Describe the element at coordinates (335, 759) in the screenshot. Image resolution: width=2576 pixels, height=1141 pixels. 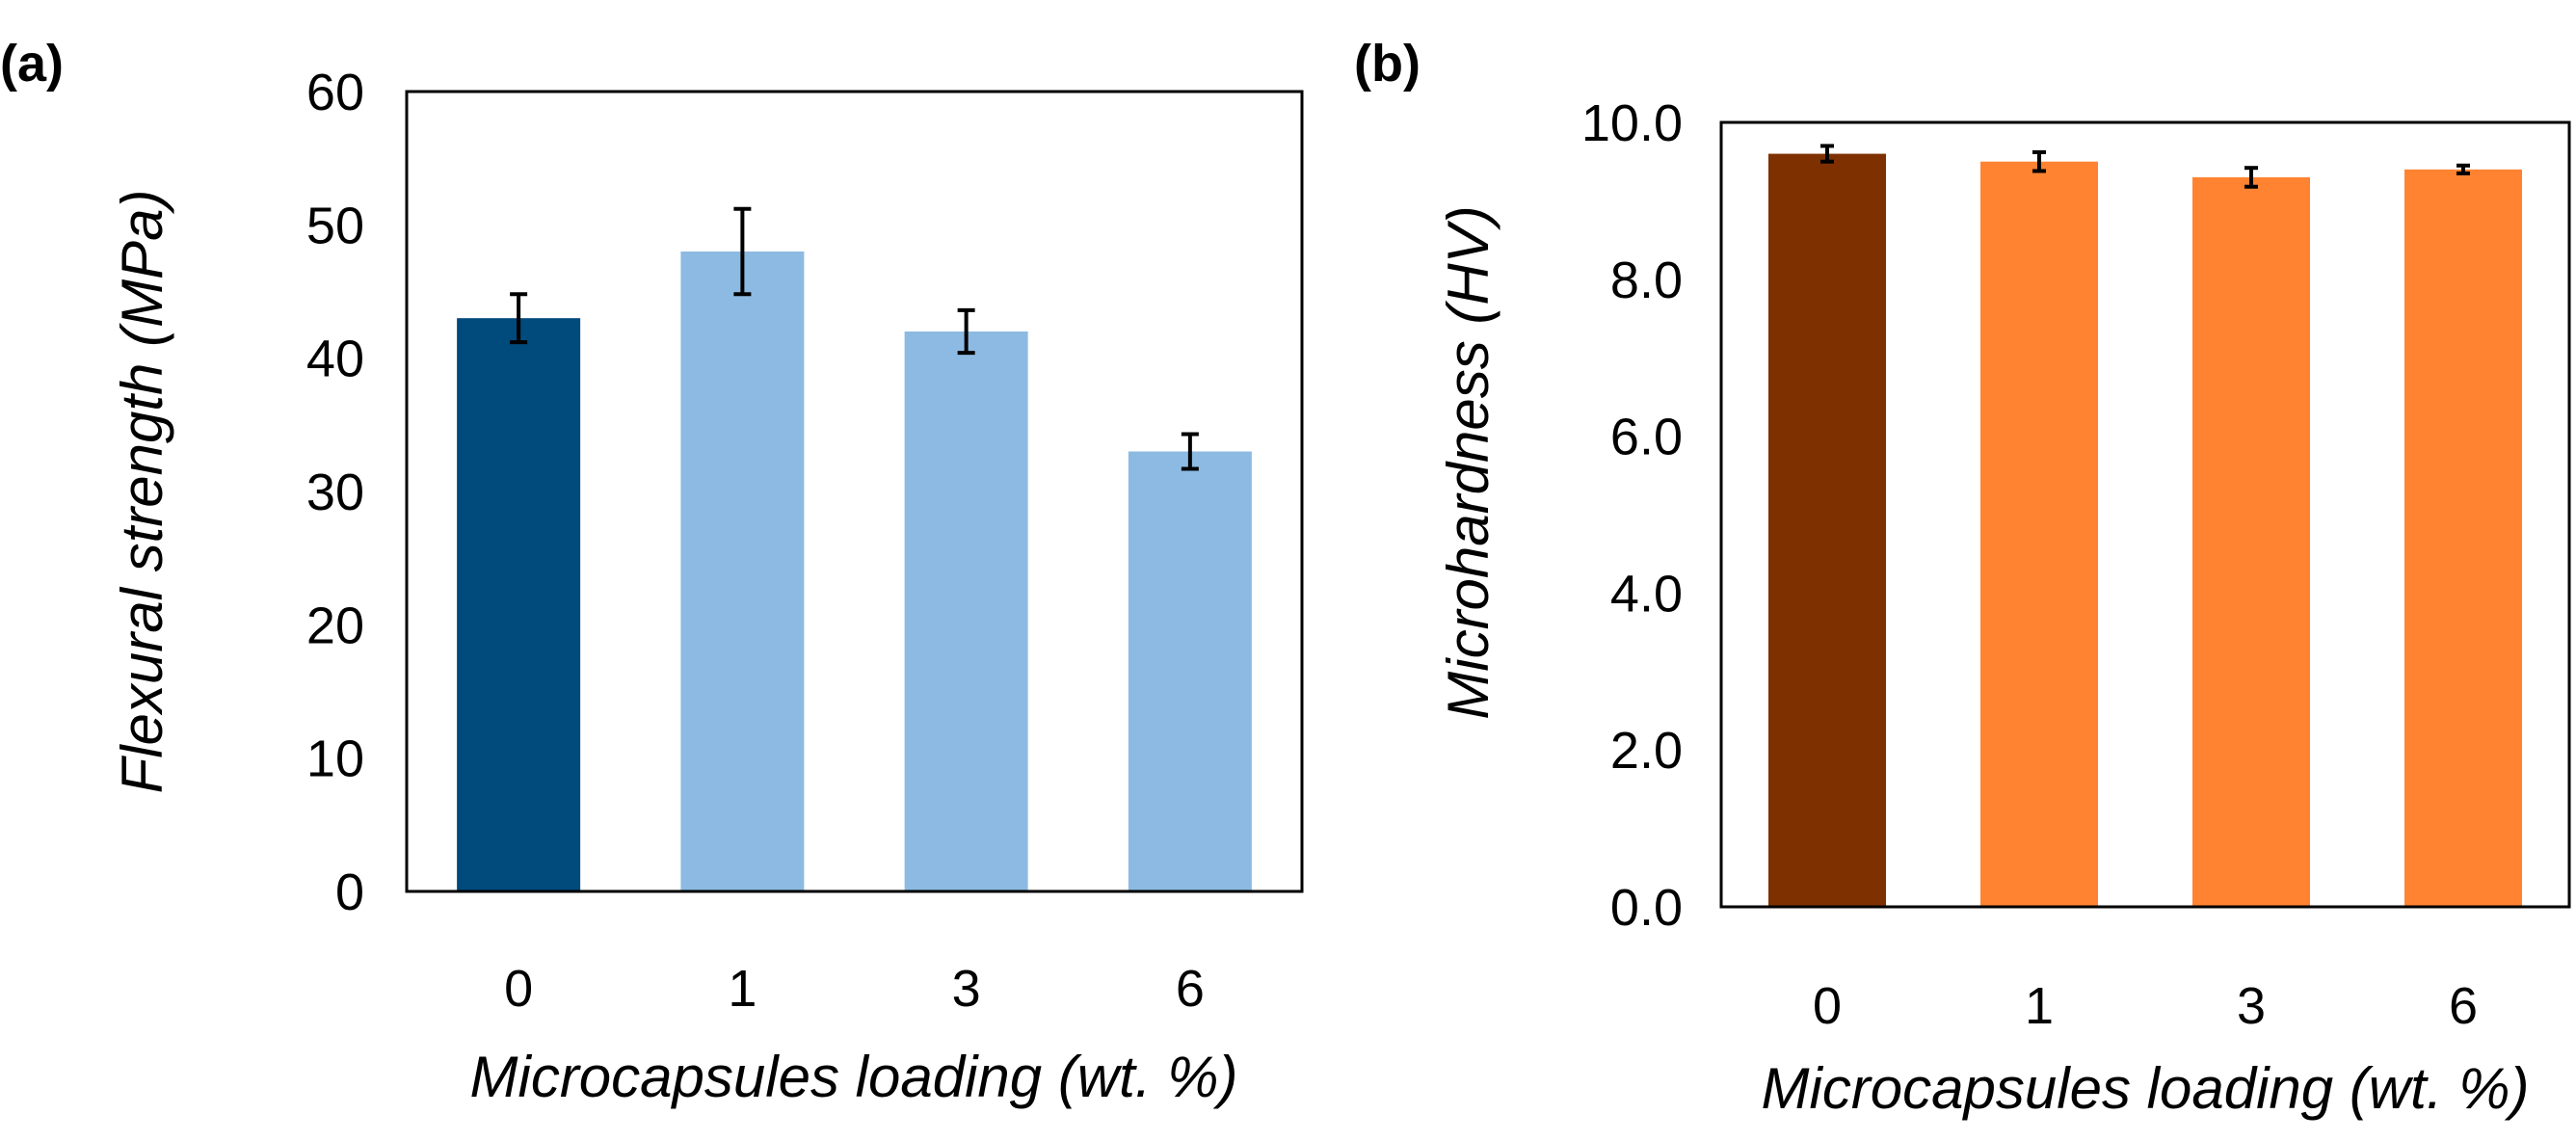
I see `y-tick-label-a-10: 10` at that location.